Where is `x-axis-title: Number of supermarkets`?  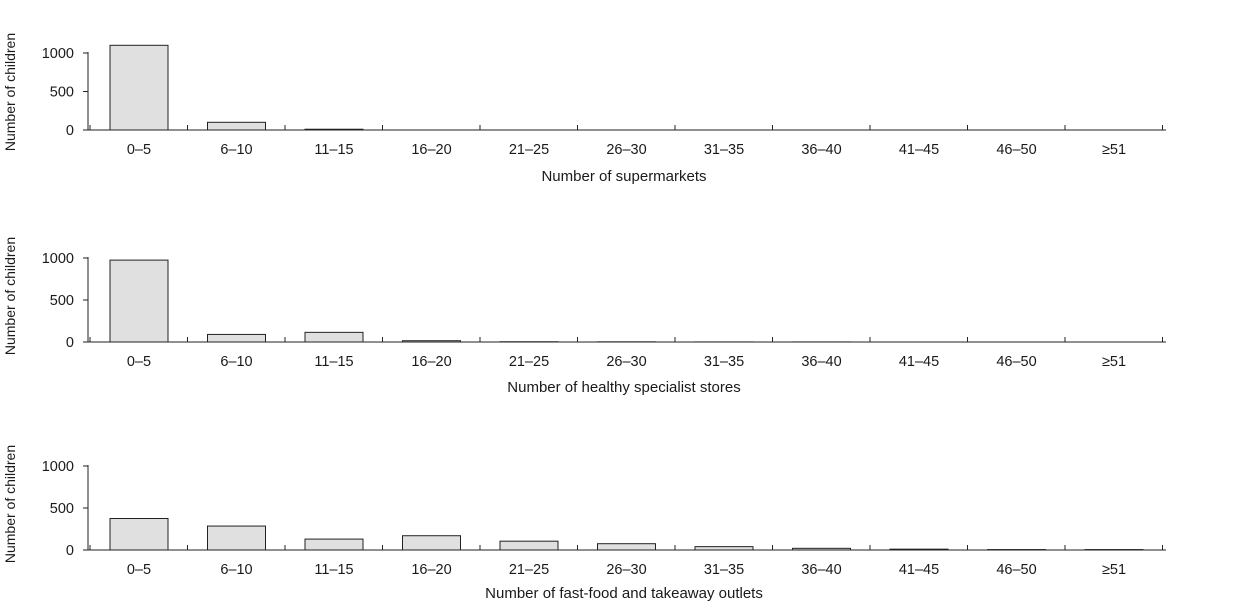
x-axis-title: Number of supermarkets is located at coordinates (623, 176).